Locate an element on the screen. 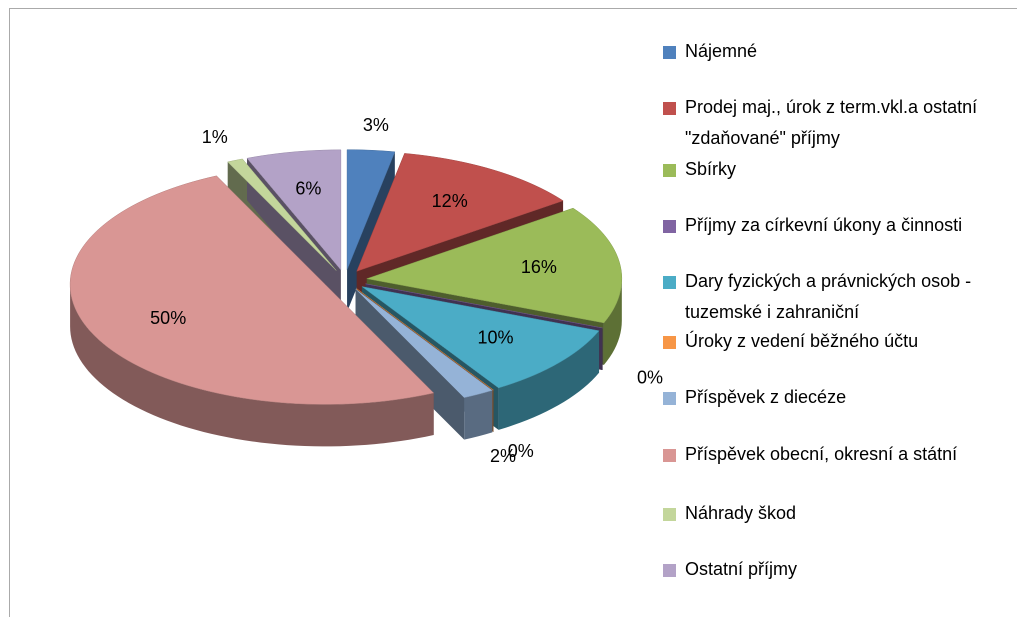 The image size is (1017, 617). legend-label: Příspěvek z diecéze is located at coordinates (766, 397).